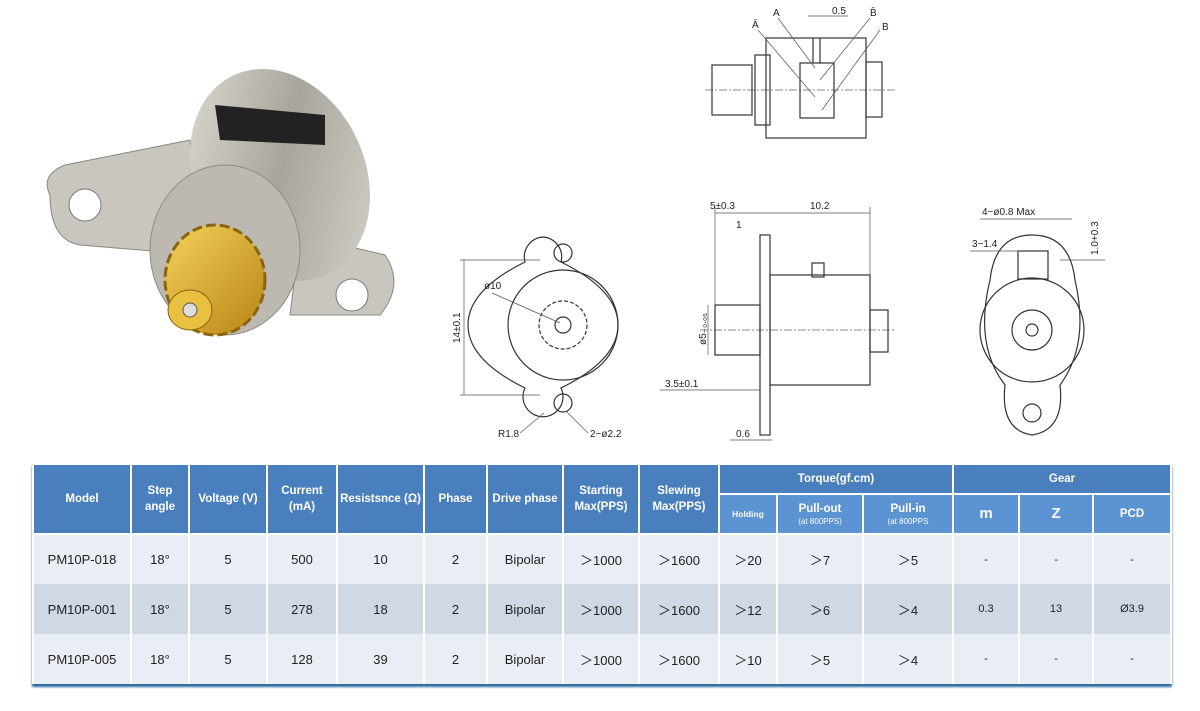 The height and width of the screenshot is (711, 1200). What do you see at coordinates (493, 286) in the screenshot?
I see `dim-diameter: ø10` at bounding box center [493, 286].